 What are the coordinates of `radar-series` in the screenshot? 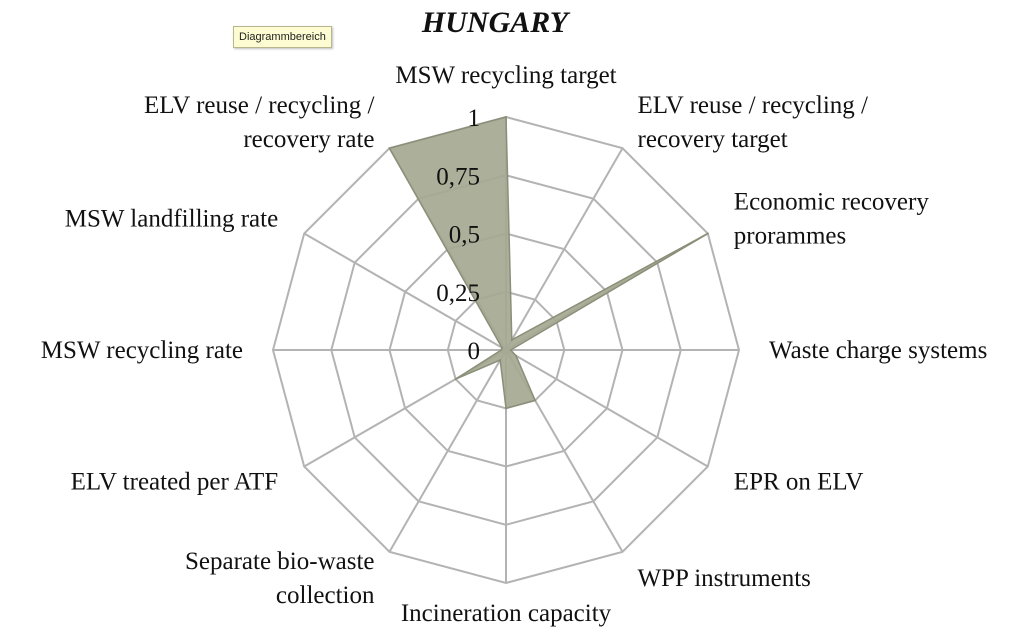 It's located at (548, 263).